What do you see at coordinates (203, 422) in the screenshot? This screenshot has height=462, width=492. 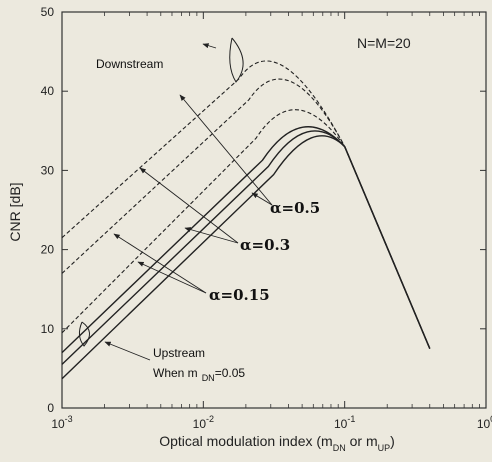 I see `x-tick-label: 10⁻²` at bounding box center [203, 422].